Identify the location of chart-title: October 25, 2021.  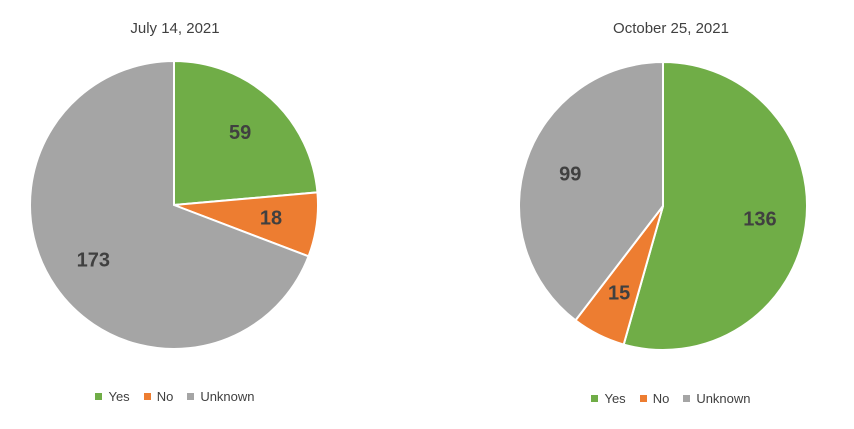
(671, 28).